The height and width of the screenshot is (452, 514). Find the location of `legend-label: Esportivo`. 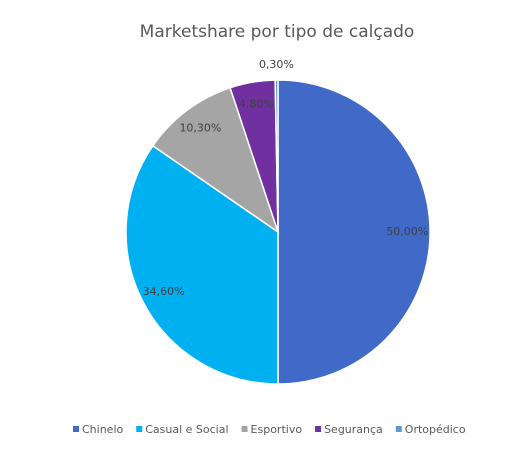

legend-label: Esportivo is located at coordinates (277, 429).